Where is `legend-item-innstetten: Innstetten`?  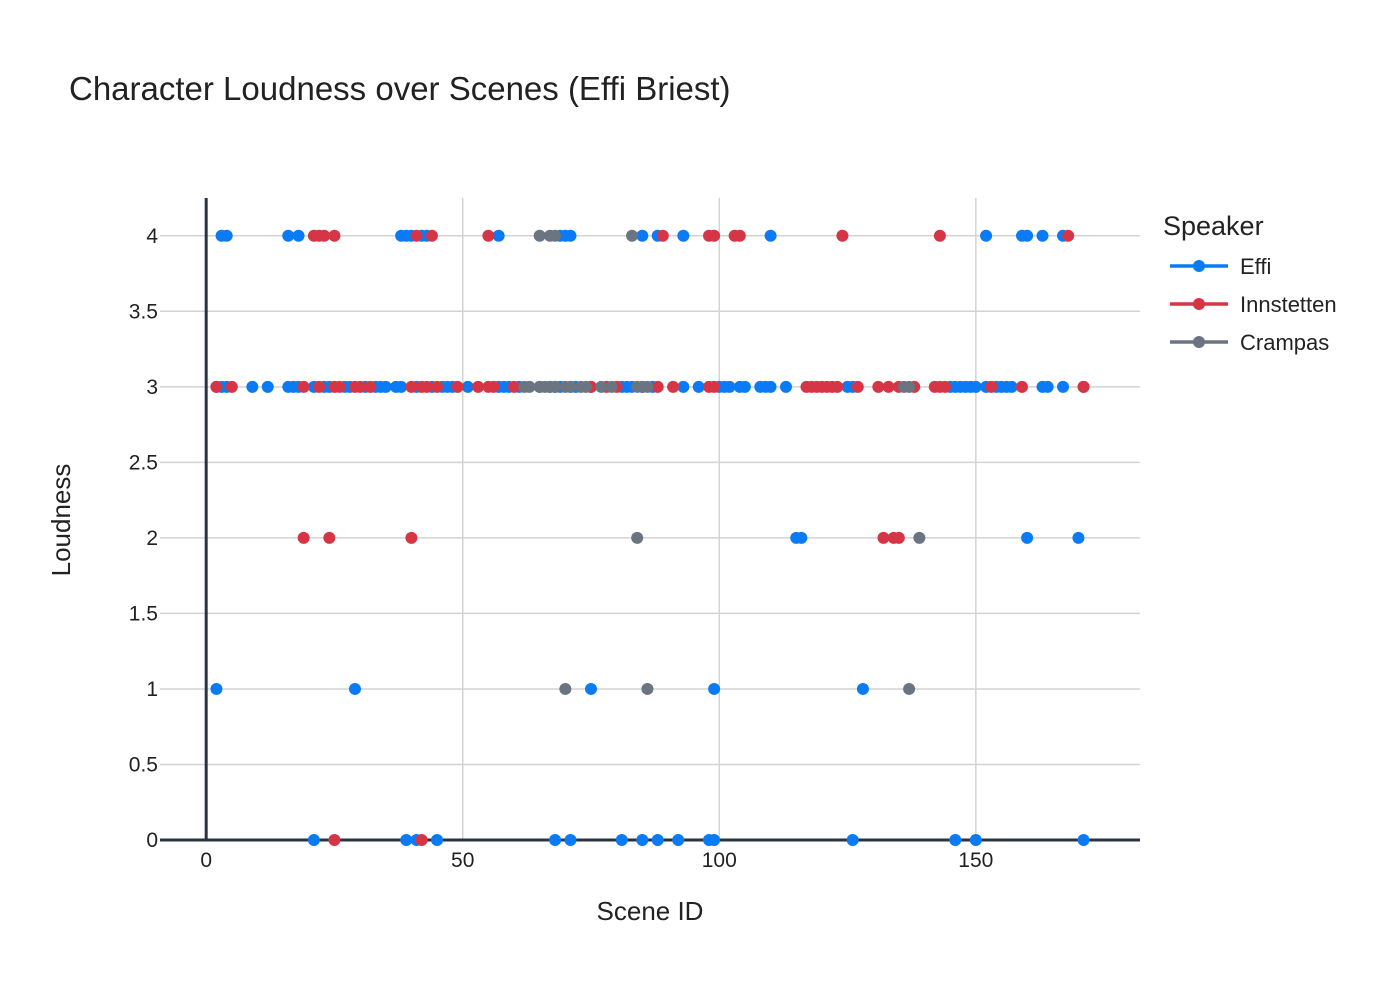
legend-item-innstetten: Innstetten is located at coordinates (1253, 304).